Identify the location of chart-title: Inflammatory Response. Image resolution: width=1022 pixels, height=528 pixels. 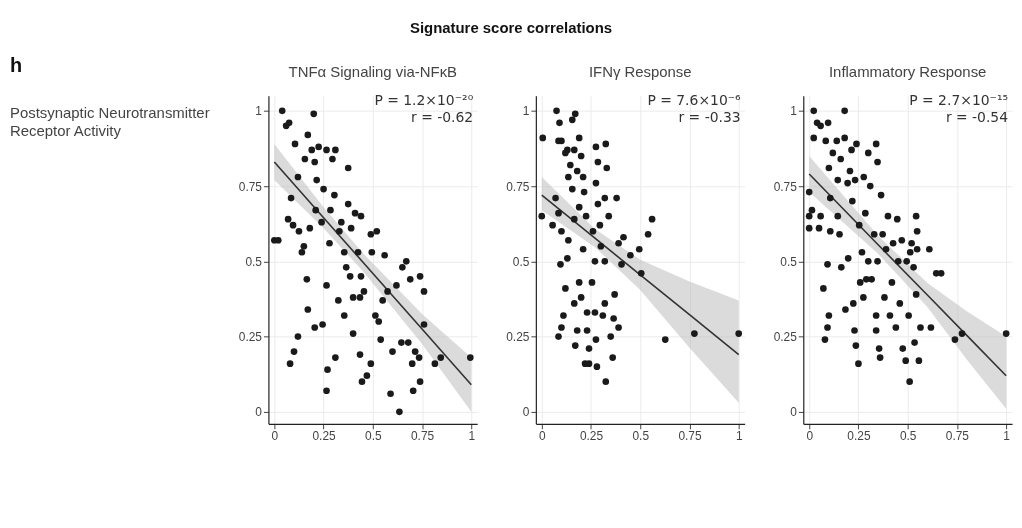
(907, 71).